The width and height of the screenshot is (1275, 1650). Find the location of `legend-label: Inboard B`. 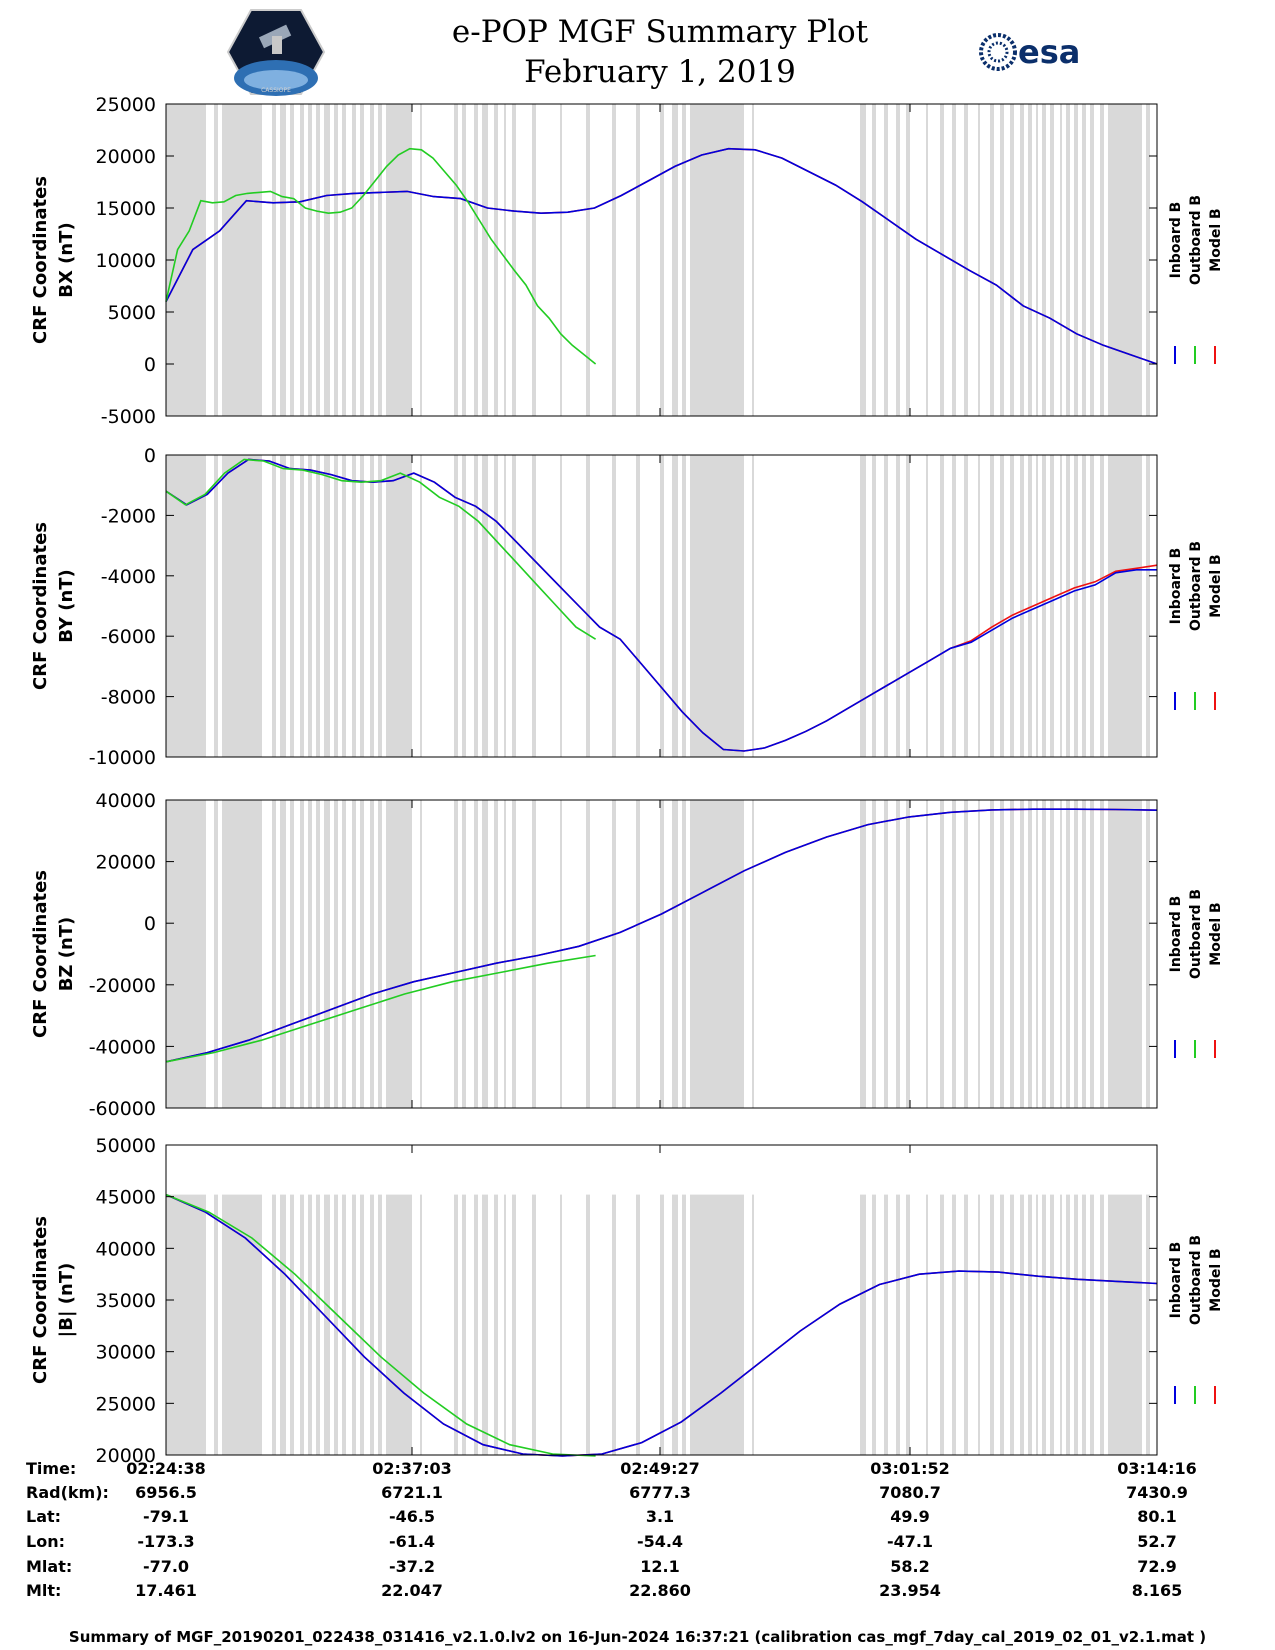

legend-label: Inboard B is located at coordinates (1176, 1280).